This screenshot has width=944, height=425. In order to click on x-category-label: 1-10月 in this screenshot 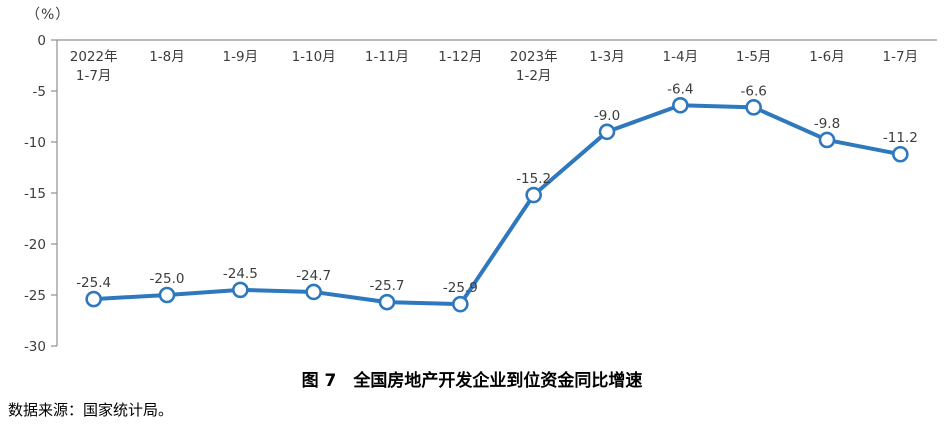, I will do `click(314, 57)`.